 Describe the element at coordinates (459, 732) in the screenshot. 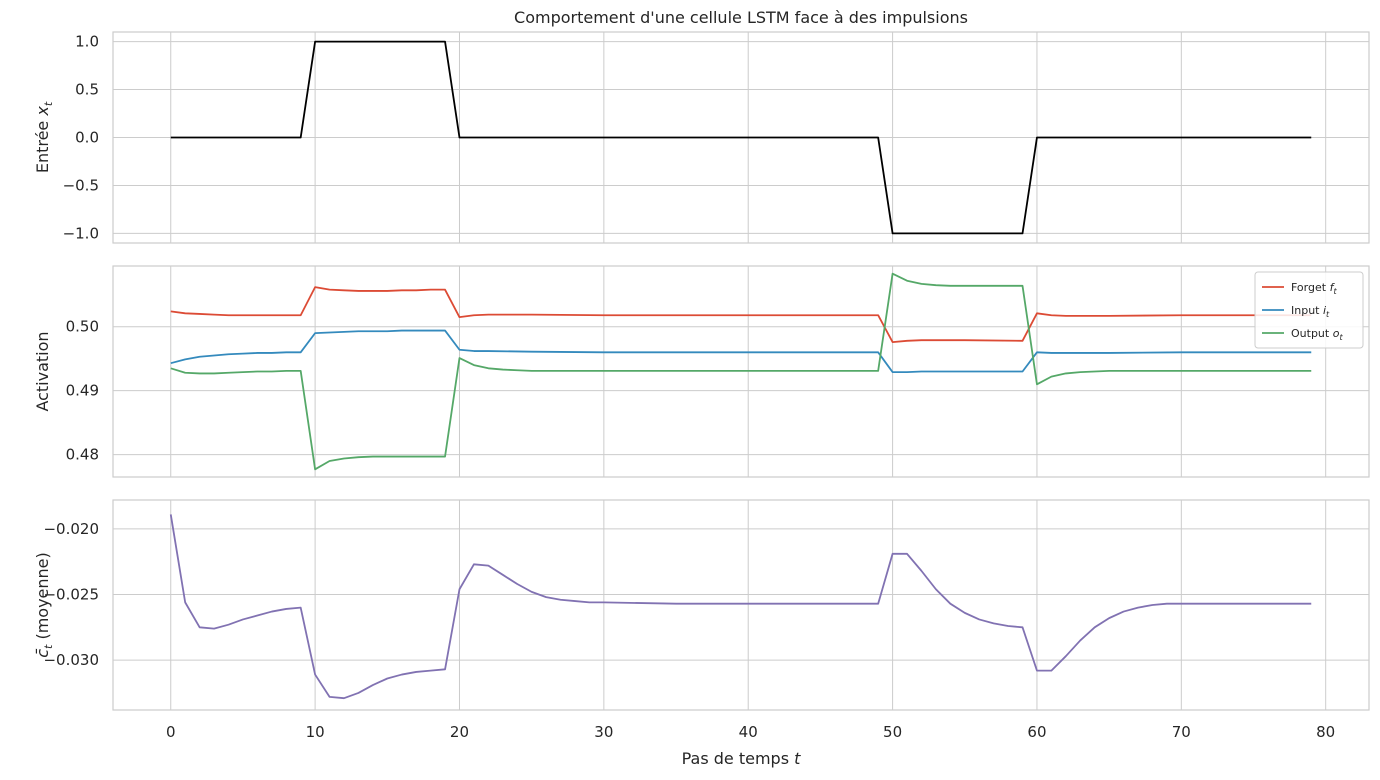

I see `x-tick-label: 20` at that location.